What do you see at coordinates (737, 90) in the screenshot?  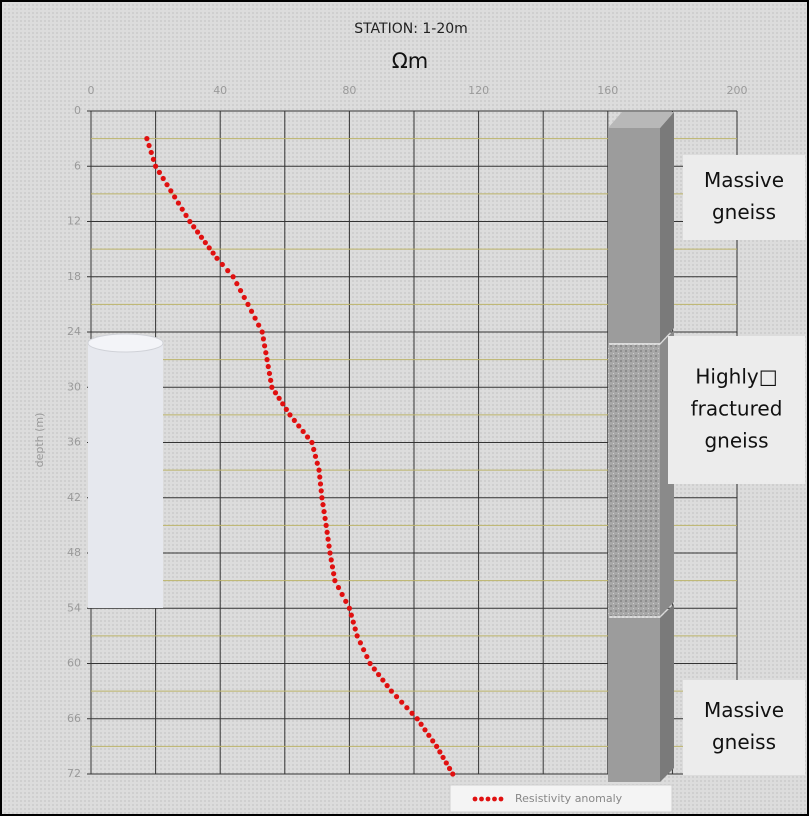 I see `x-tick-label: 200` at bounding box center [737, 90].